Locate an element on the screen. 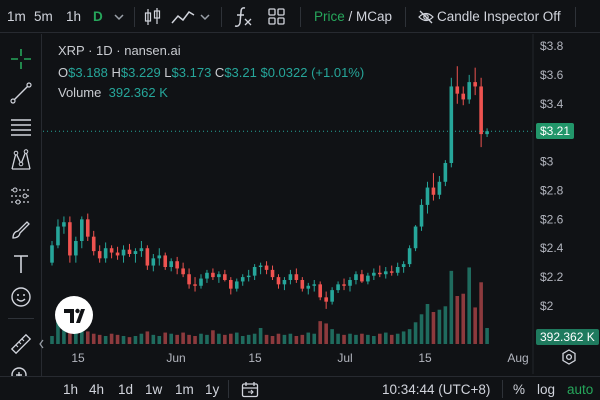 The image size is (600, 400). range-1h: 1h is located at coordinates (71, 389).